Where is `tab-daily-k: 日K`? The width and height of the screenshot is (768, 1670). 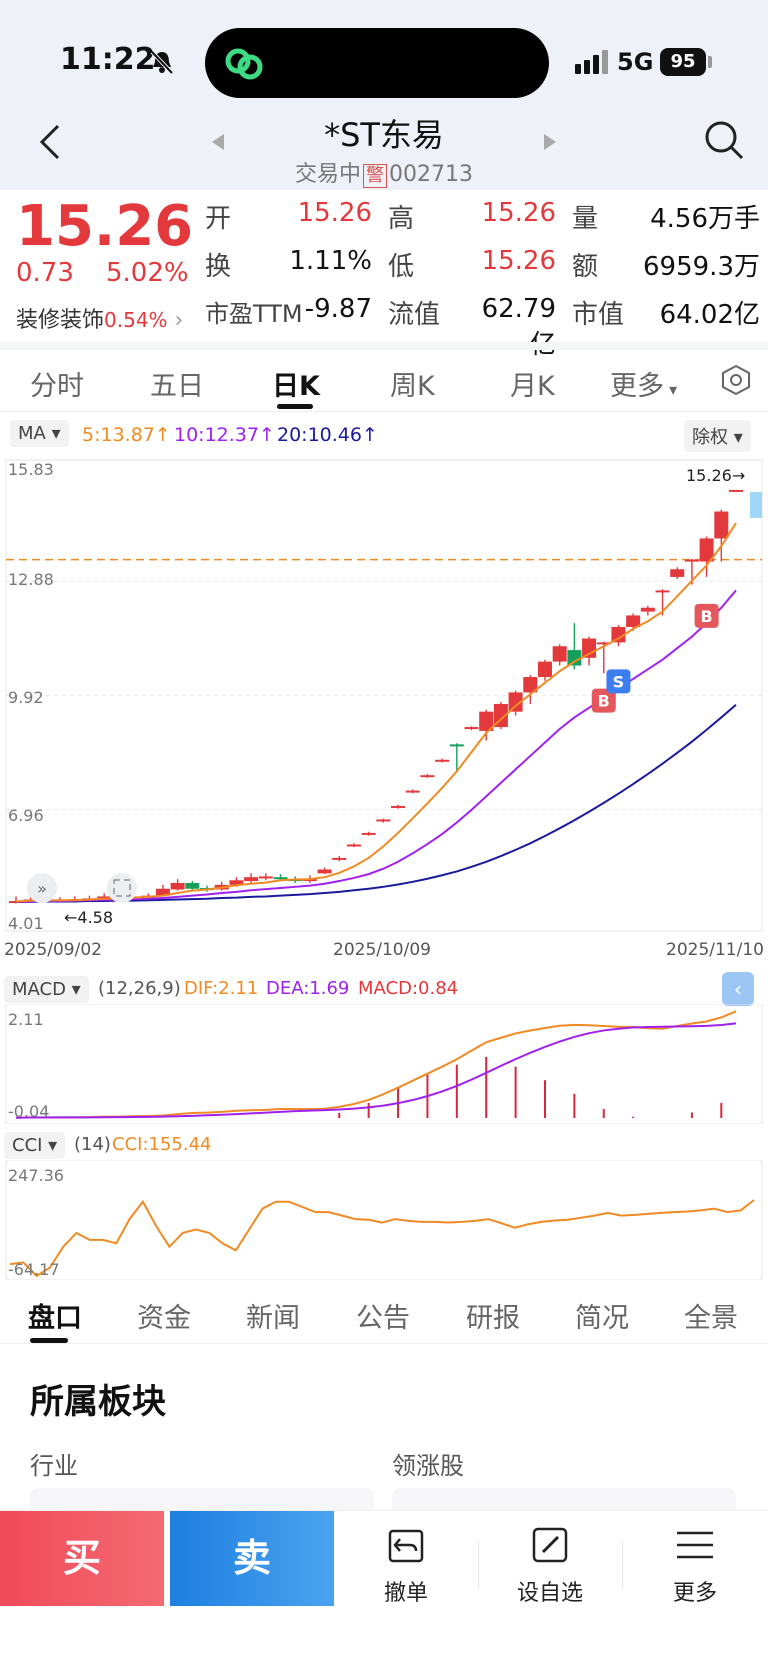
tab-daily-k: 日K is located at coordinates (296, 386).